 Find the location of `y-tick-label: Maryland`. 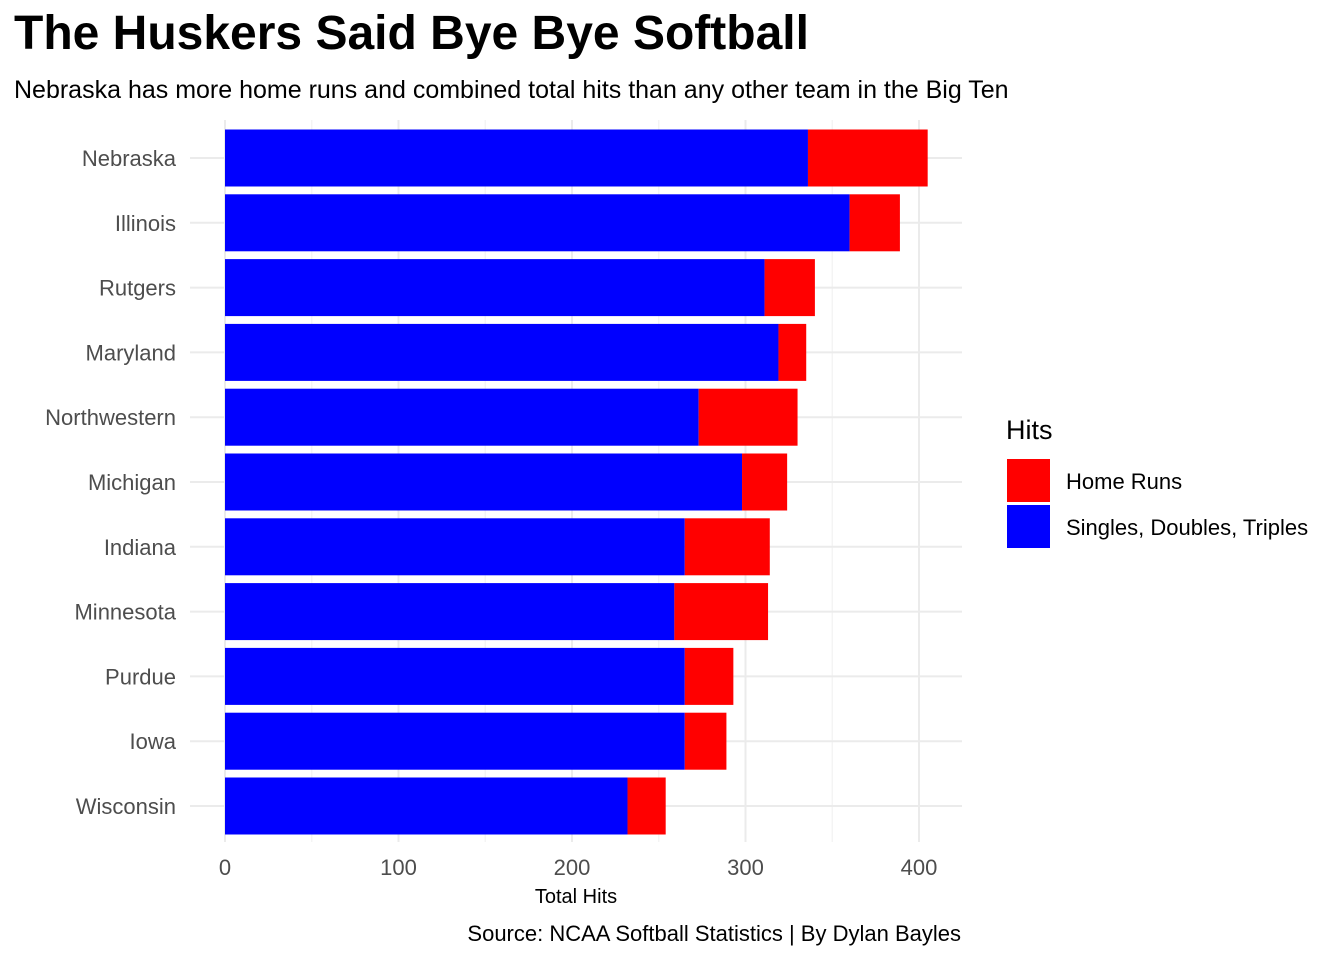

y-tick-label: Maryland is located at coordinates (131, 352).